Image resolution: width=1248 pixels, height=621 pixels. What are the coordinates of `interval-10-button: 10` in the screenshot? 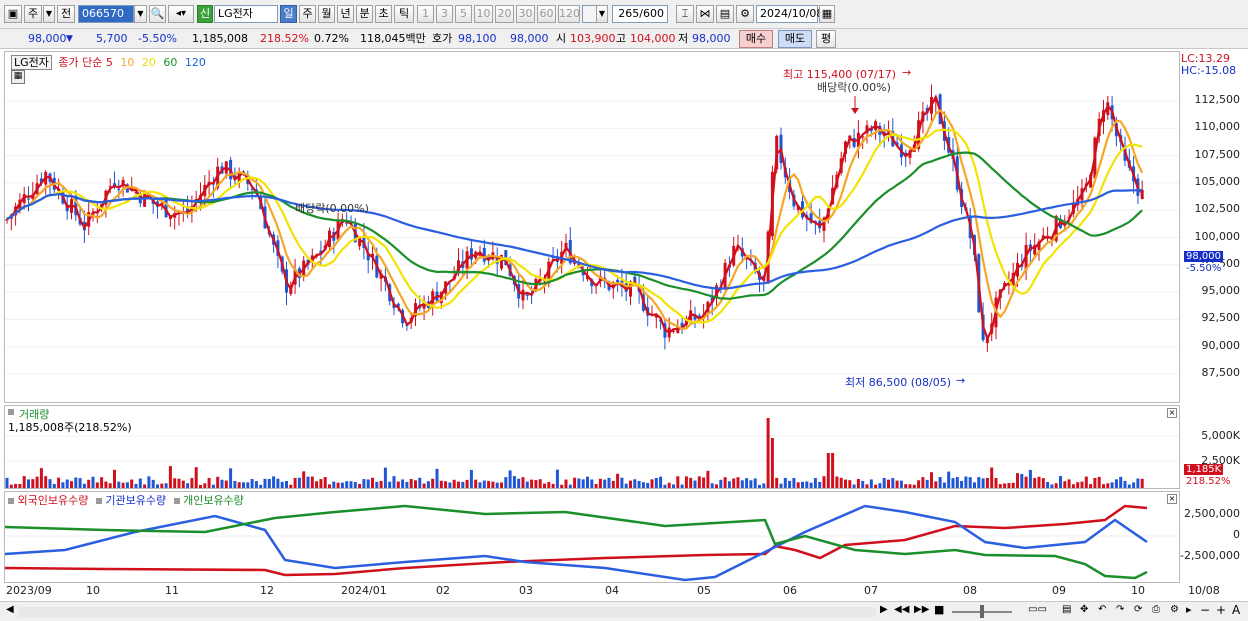 It's located at (483, 14).